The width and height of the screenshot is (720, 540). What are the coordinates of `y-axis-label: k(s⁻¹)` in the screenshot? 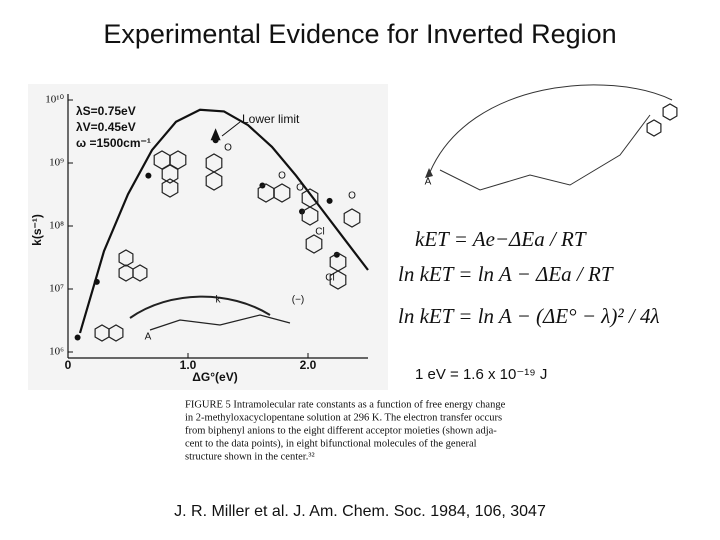 It's located at (37, 230).